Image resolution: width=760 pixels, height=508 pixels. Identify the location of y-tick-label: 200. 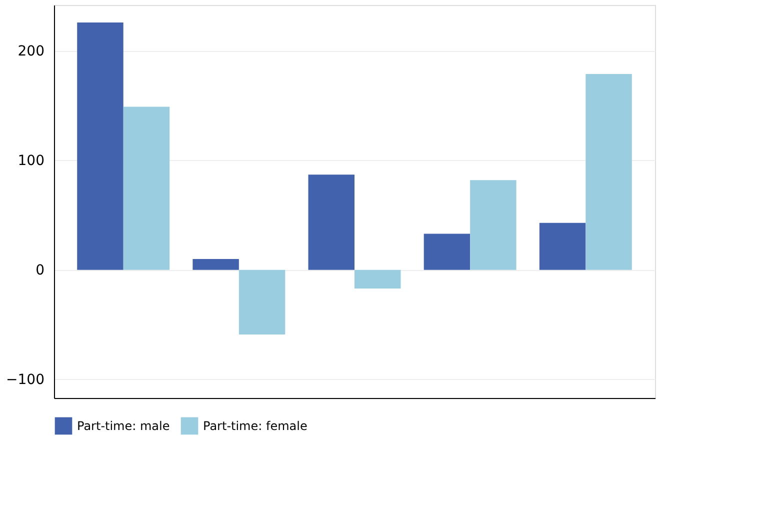
(31, 51).